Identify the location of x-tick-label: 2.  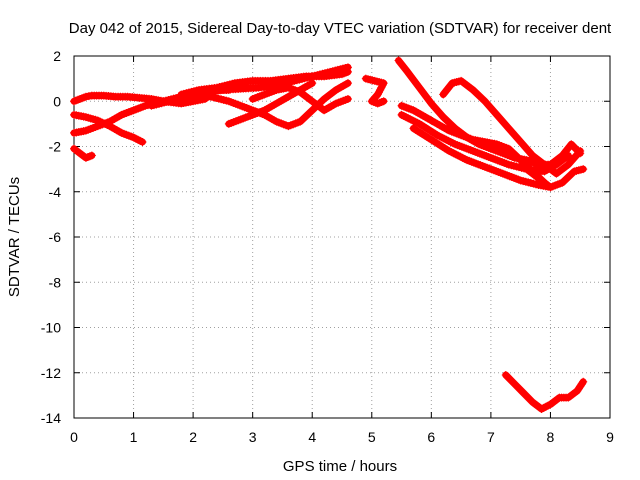
(193, 437).